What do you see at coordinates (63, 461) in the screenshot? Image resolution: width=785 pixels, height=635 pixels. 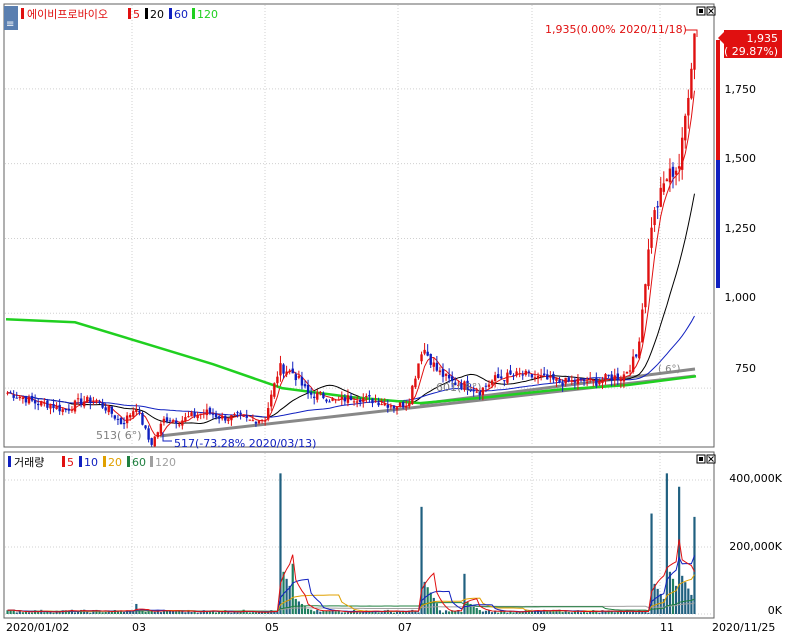 I see `vma5-marker` at bounding box center [63, 461].